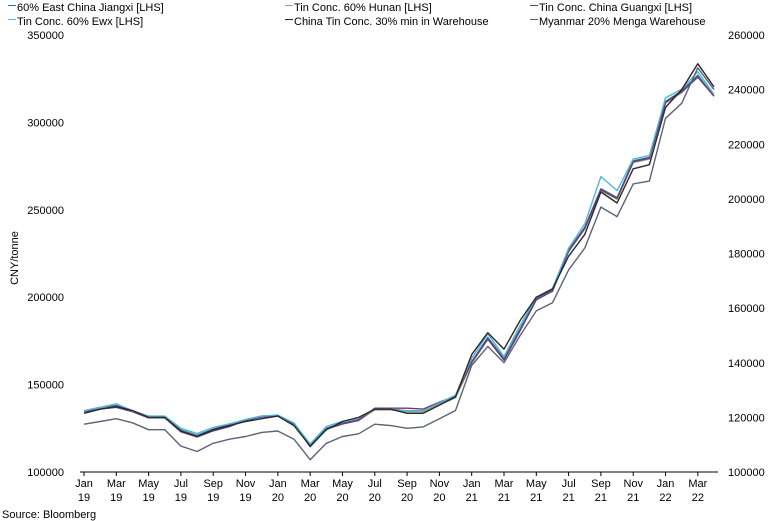 The height and width of the screenshot is (521, 770). I want to click on legend-item-menga: Myanmar 20% Menga Warehouse, so click(618, 22).